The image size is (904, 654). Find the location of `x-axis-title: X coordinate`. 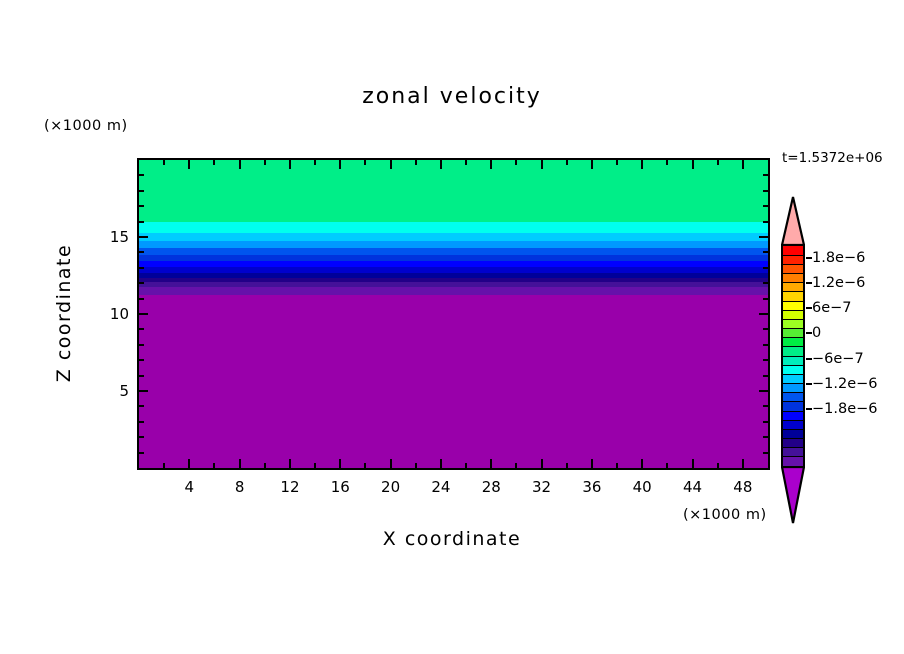

x-axis-title: X coordinate is located at coordinates (452, 539).